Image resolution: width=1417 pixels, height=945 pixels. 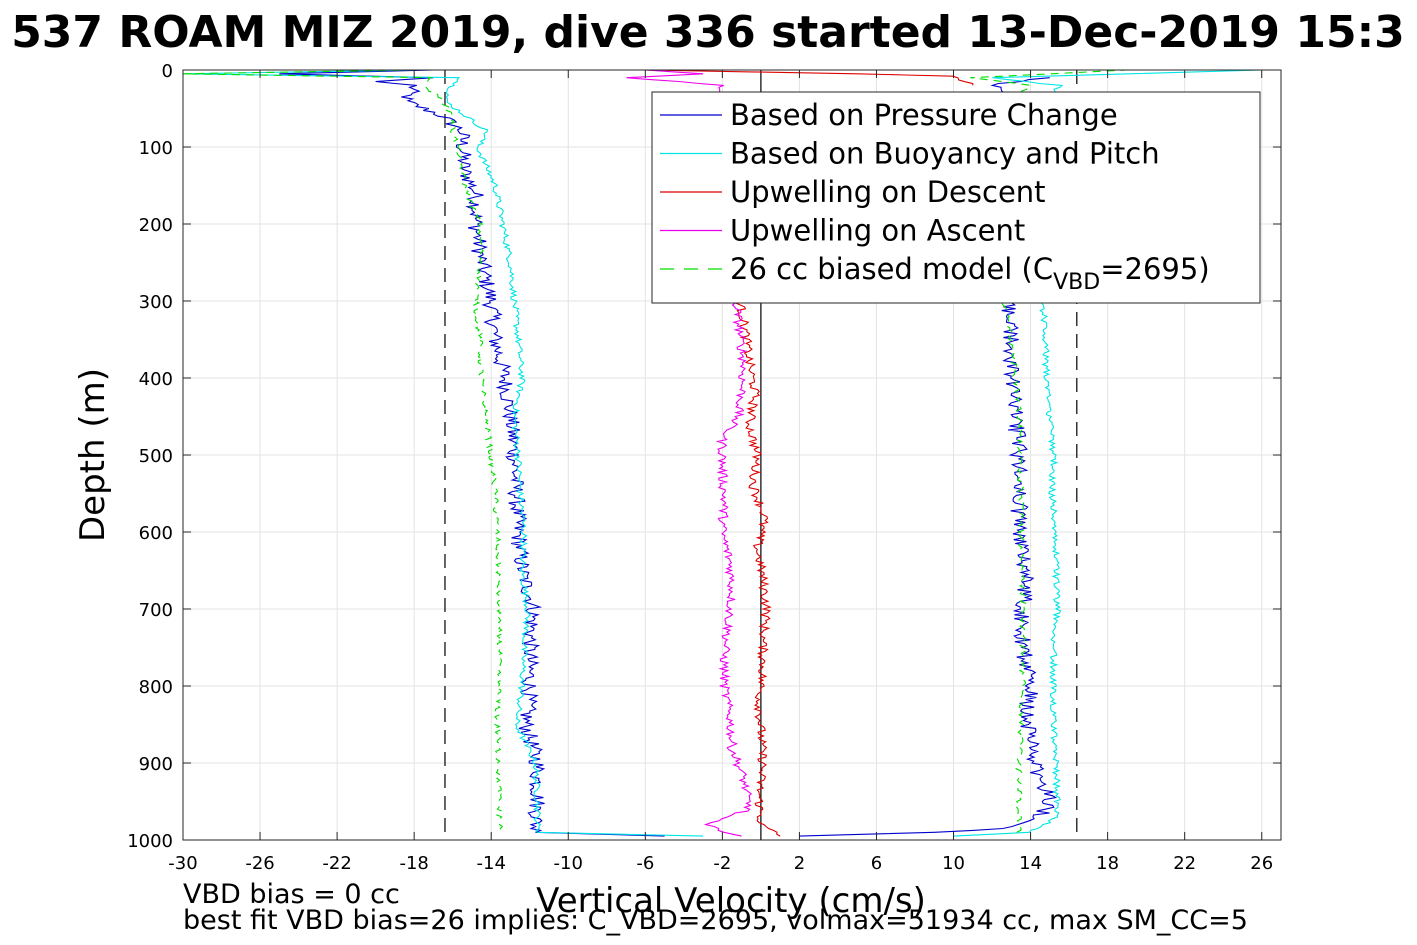 I want to click on x-tick-label: -6, so click(x=645, y=863).